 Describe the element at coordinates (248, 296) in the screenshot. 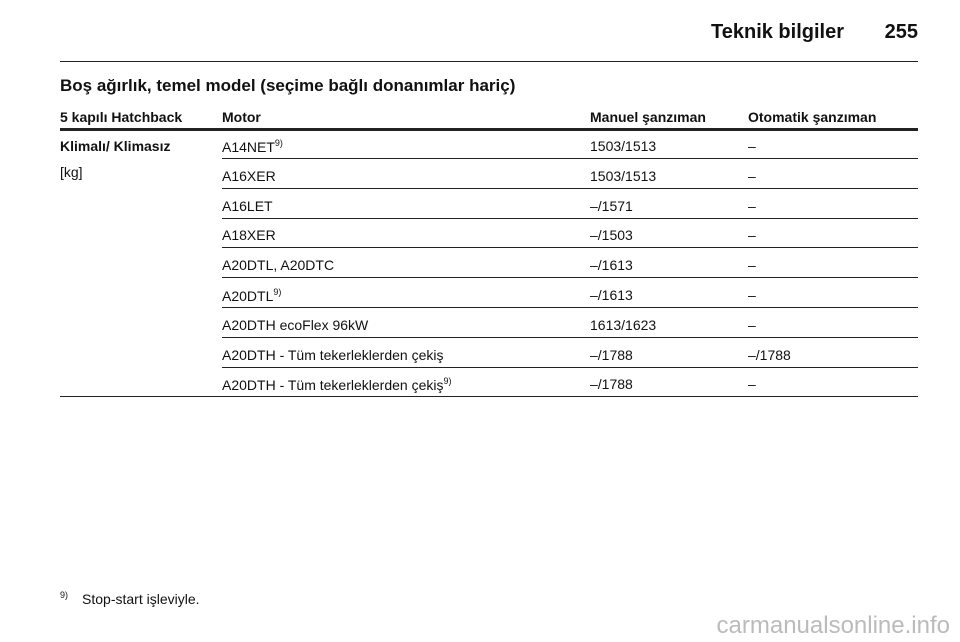

I see `motor: A20DTL` at that location.